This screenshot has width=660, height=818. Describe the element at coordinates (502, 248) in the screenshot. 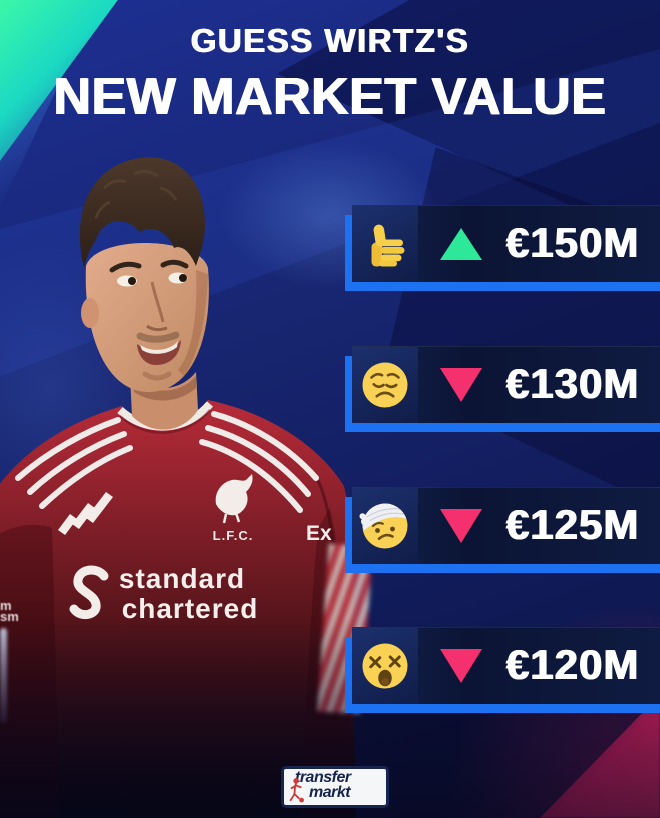

I see `option-row-150m: €150M` at that location.